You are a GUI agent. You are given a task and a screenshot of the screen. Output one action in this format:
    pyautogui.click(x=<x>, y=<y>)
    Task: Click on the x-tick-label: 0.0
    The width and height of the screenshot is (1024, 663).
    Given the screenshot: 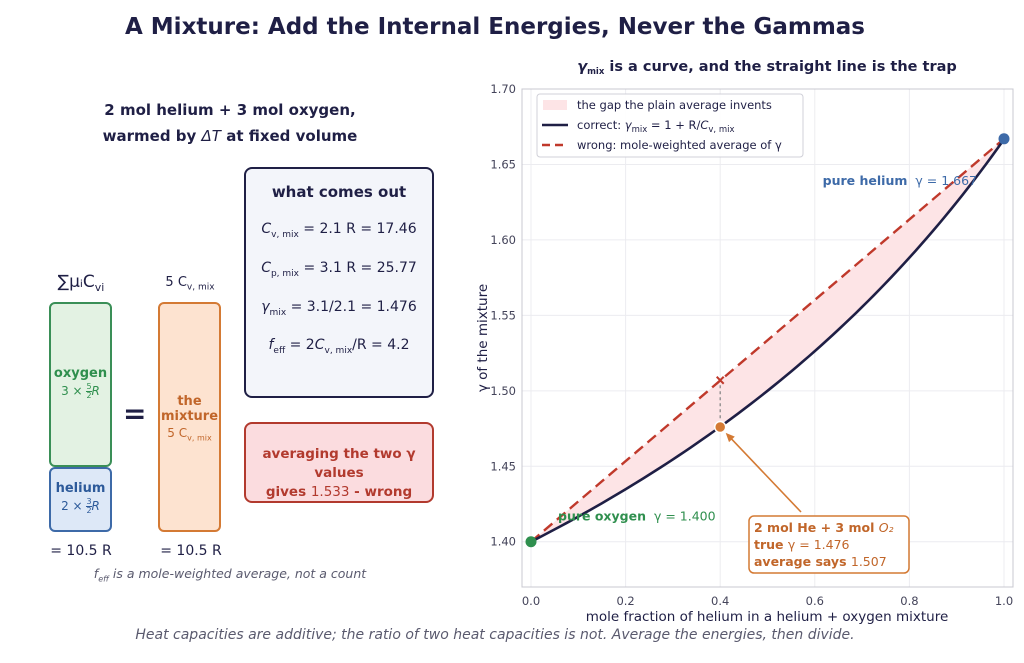 What is the action you would take?
    pyautogui.click(x=531, y=601)
    